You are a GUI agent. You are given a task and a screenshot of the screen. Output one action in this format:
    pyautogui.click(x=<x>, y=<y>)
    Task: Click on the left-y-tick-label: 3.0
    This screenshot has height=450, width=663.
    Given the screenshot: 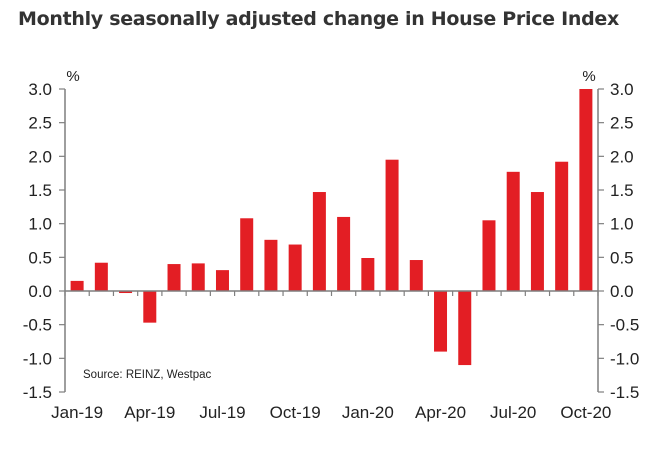 What is the action you would take?
    pyautogui.click(x=40, y=89)
    